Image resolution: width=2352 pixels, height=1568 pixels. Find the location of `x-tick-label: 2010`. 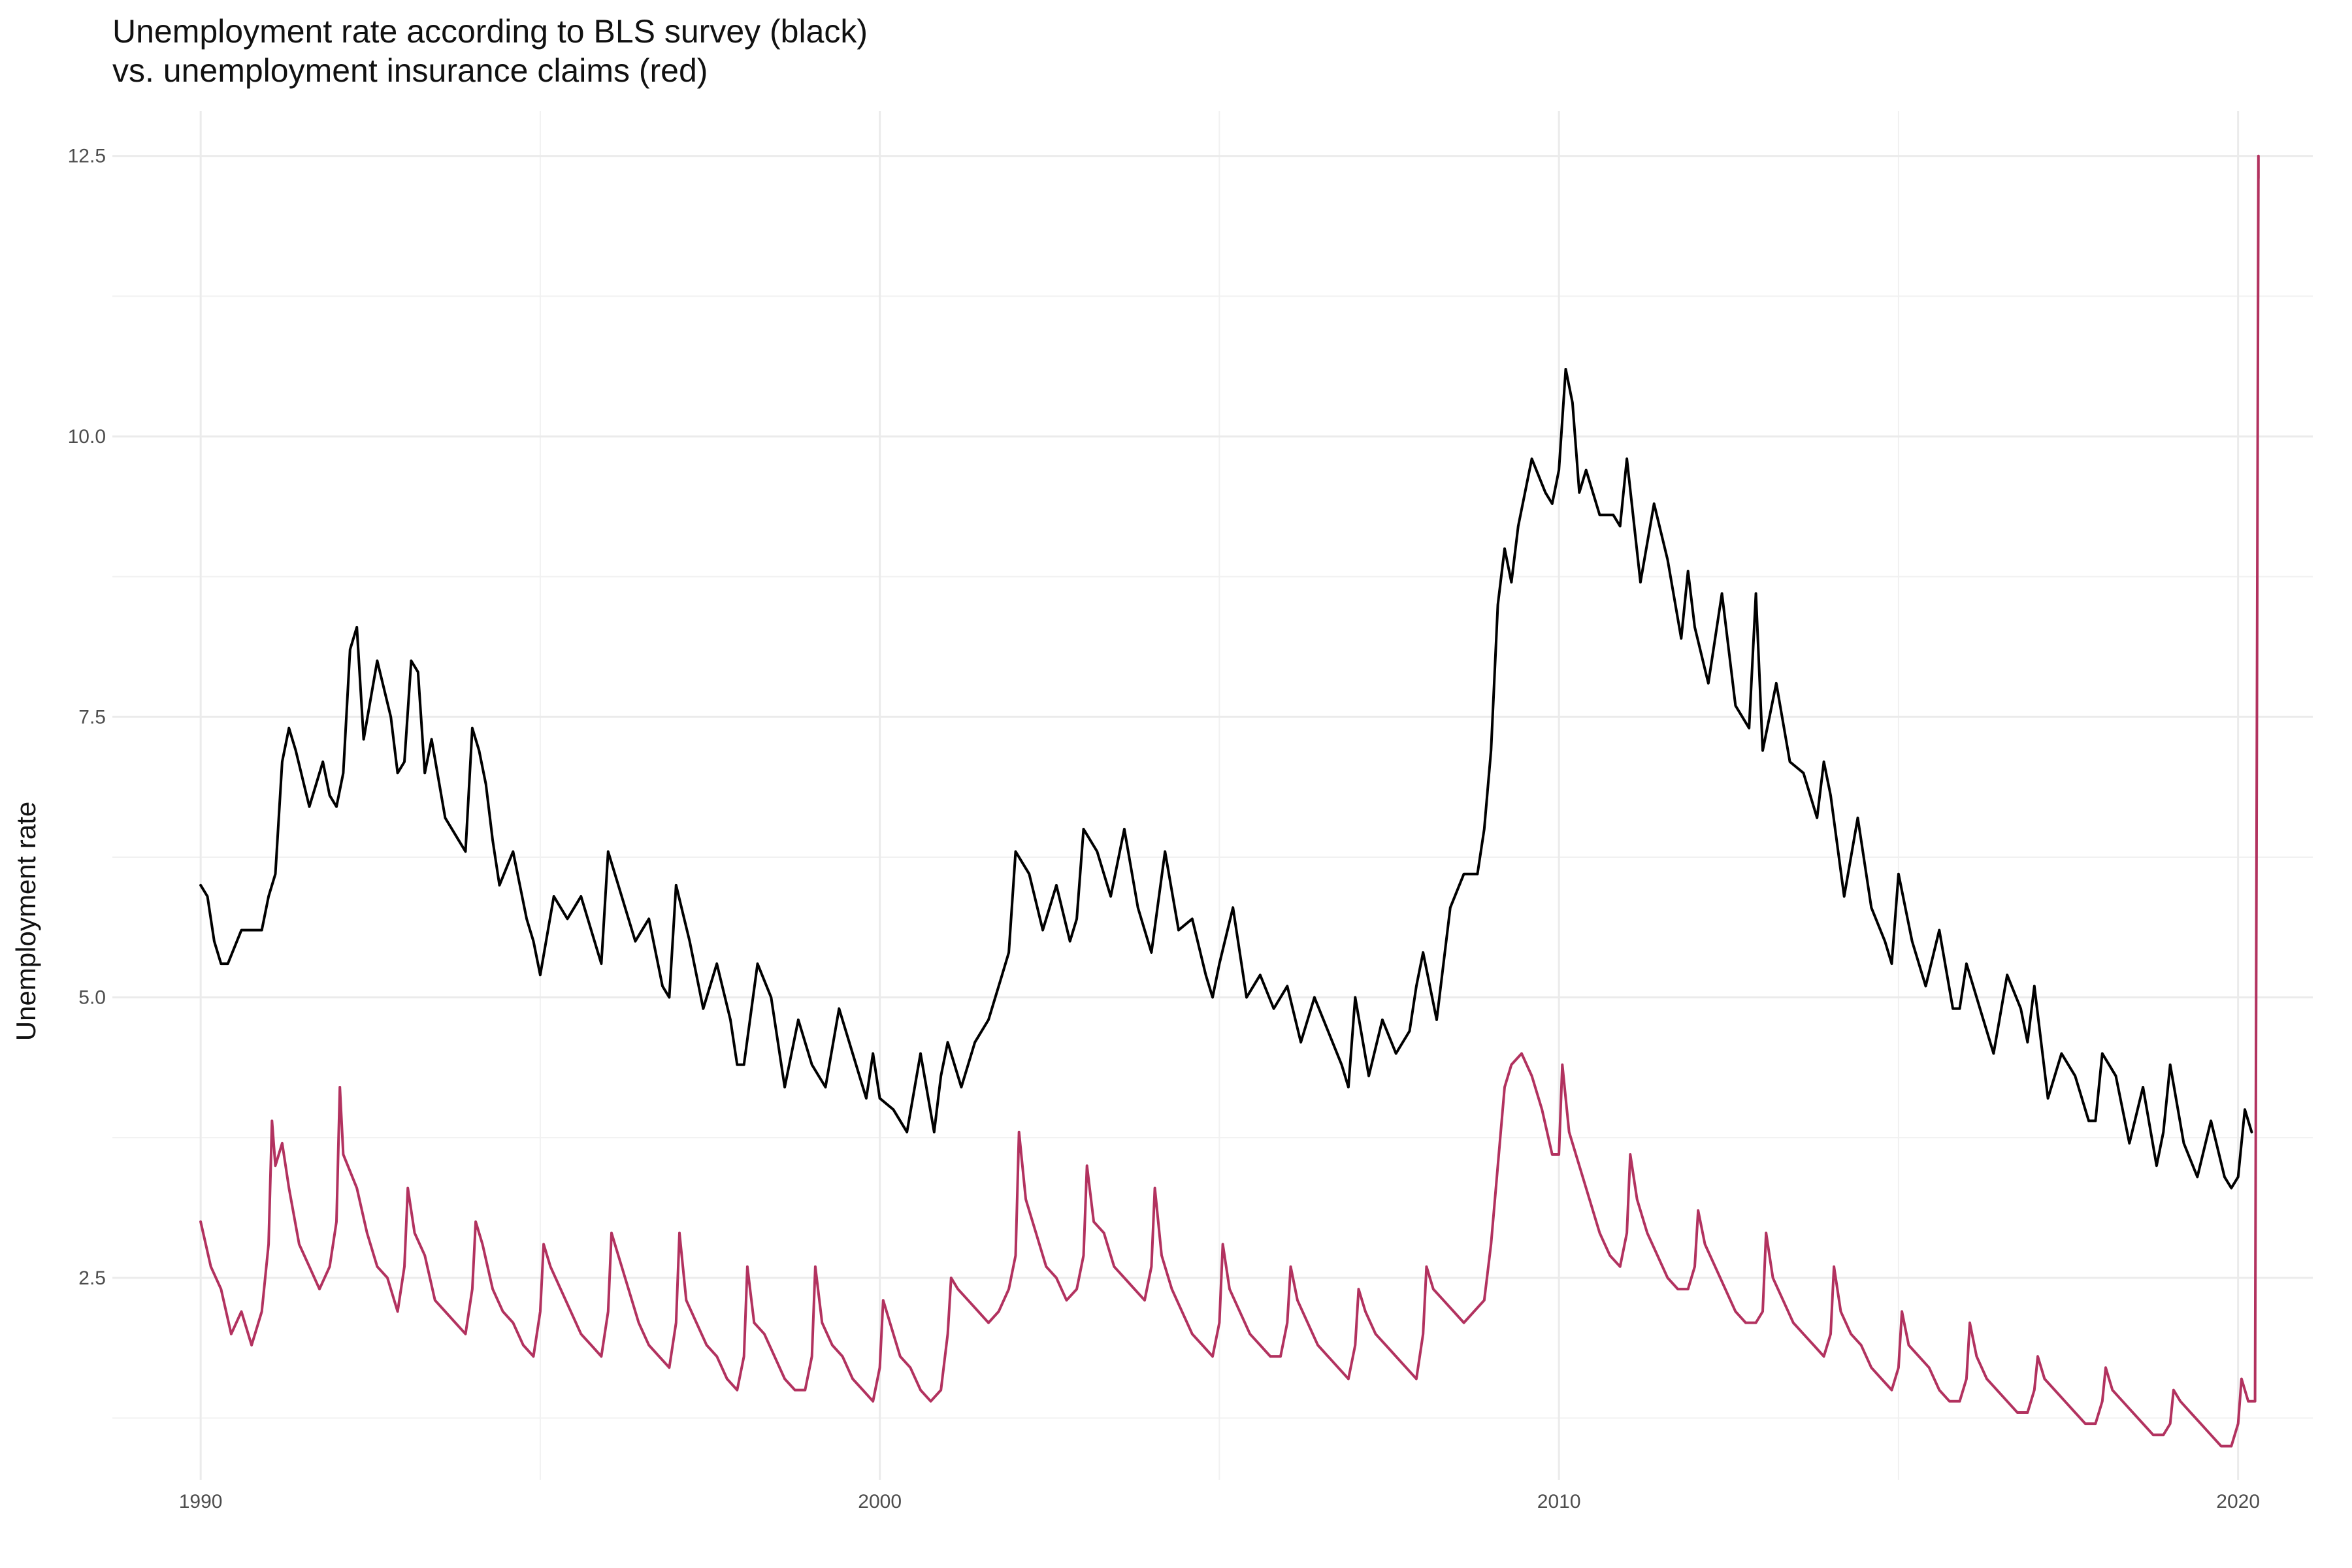

x-tick-label: 2010 is located at coordinates (1559, 1501).